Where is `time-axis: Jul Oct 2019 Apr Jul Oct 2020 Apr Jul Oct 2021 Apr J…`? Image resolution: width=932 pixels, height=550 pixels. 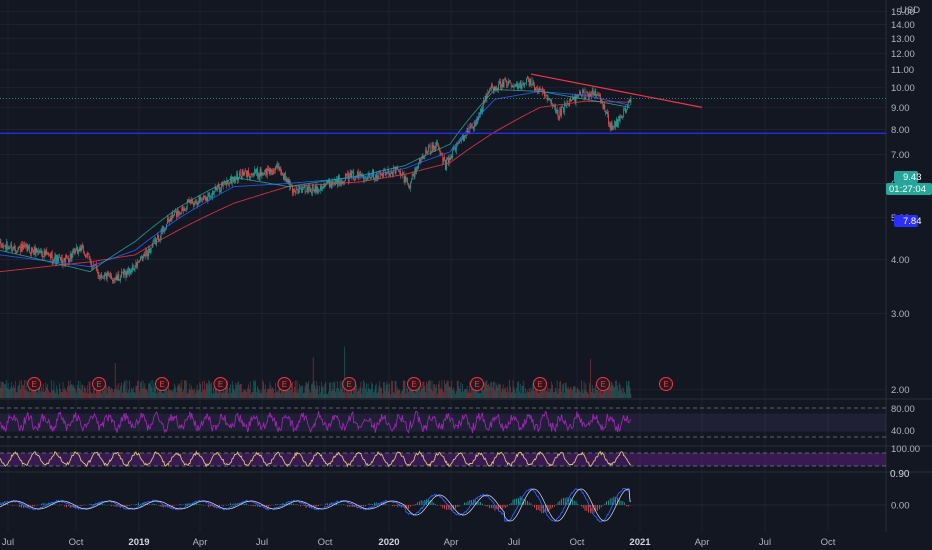 time-axis: Jul Oct 2019 Apr Jul Oct 2020 Apr Jul Oct 2021 Apr J… is located at coordinates (419, 542).